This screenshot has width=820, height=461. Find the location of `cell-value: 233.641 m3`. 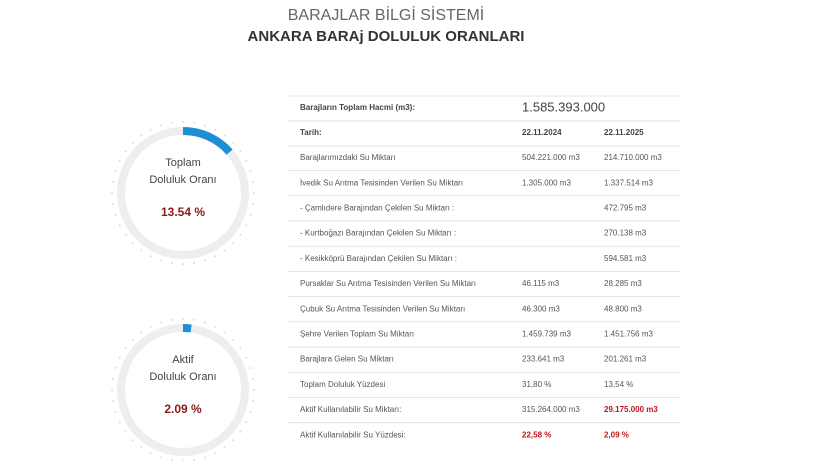

cell-value: 233.641 m3 is located at coordinates (543, 359).